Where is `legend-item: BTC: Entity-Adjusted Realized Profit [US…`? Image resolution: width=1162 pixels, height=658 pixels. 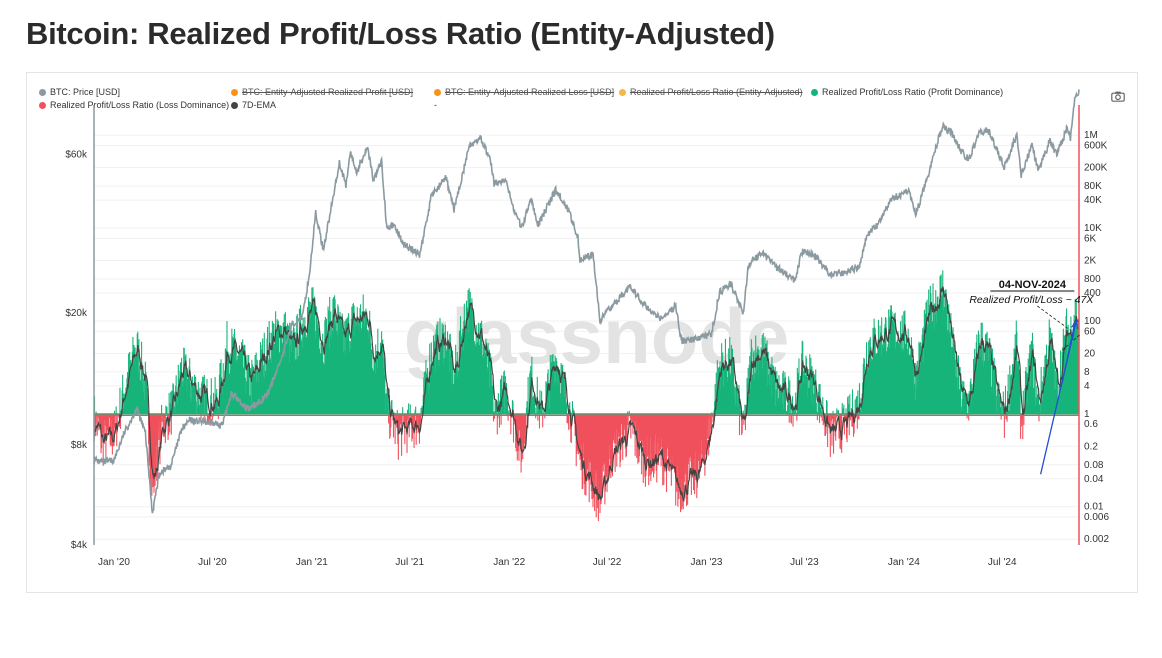
legend-item: BTC: Entity-Adjusted Realized Profit [US… is located at coordinates (322, 92).